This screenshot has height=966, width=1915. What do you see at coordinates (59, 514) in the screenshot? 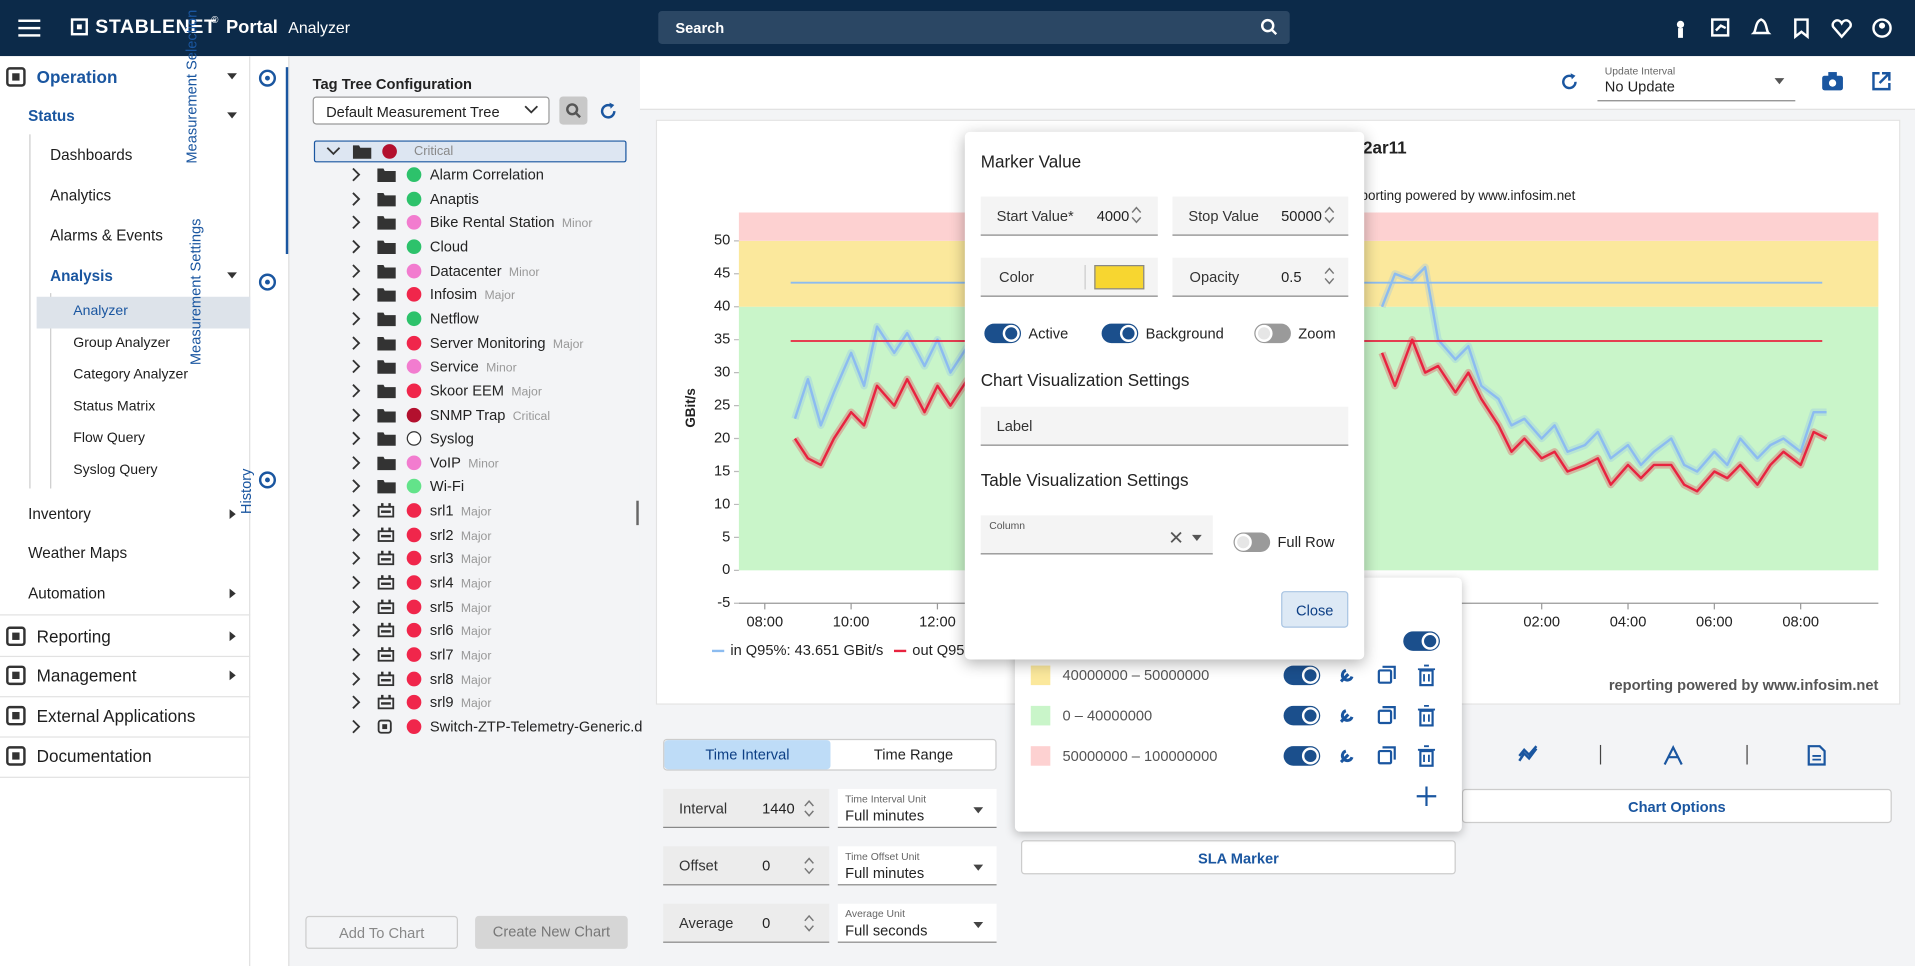
I see `nav-item: Inventory` at bounding box center [59, 514].